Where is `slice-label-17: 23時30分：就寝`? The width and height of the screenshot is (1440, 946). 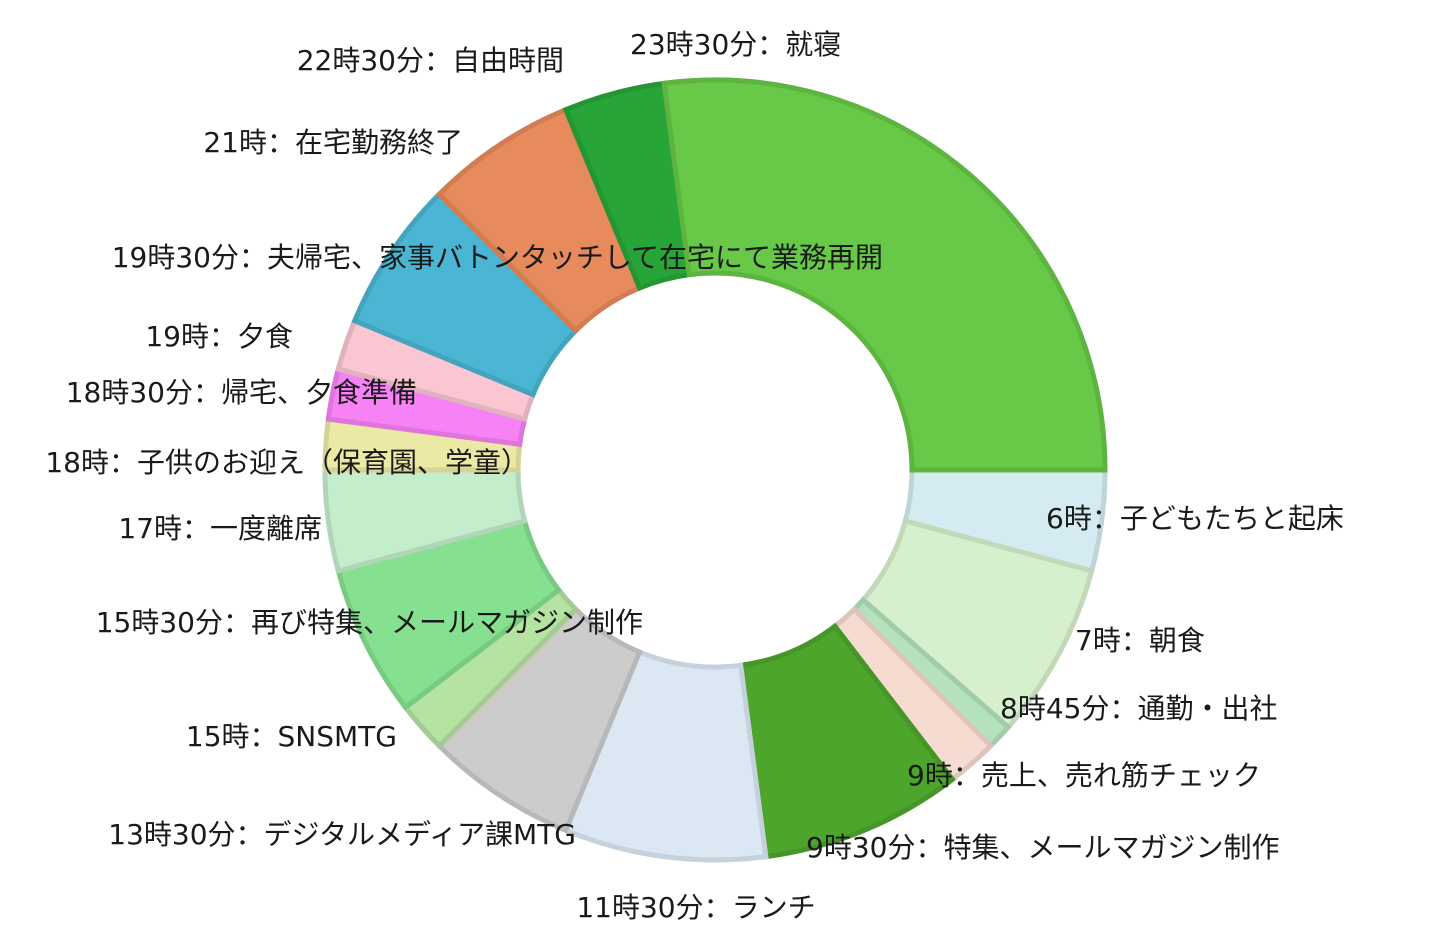
slice-label-17: 23時30分：就寝 is located at coordinates (735, 44).